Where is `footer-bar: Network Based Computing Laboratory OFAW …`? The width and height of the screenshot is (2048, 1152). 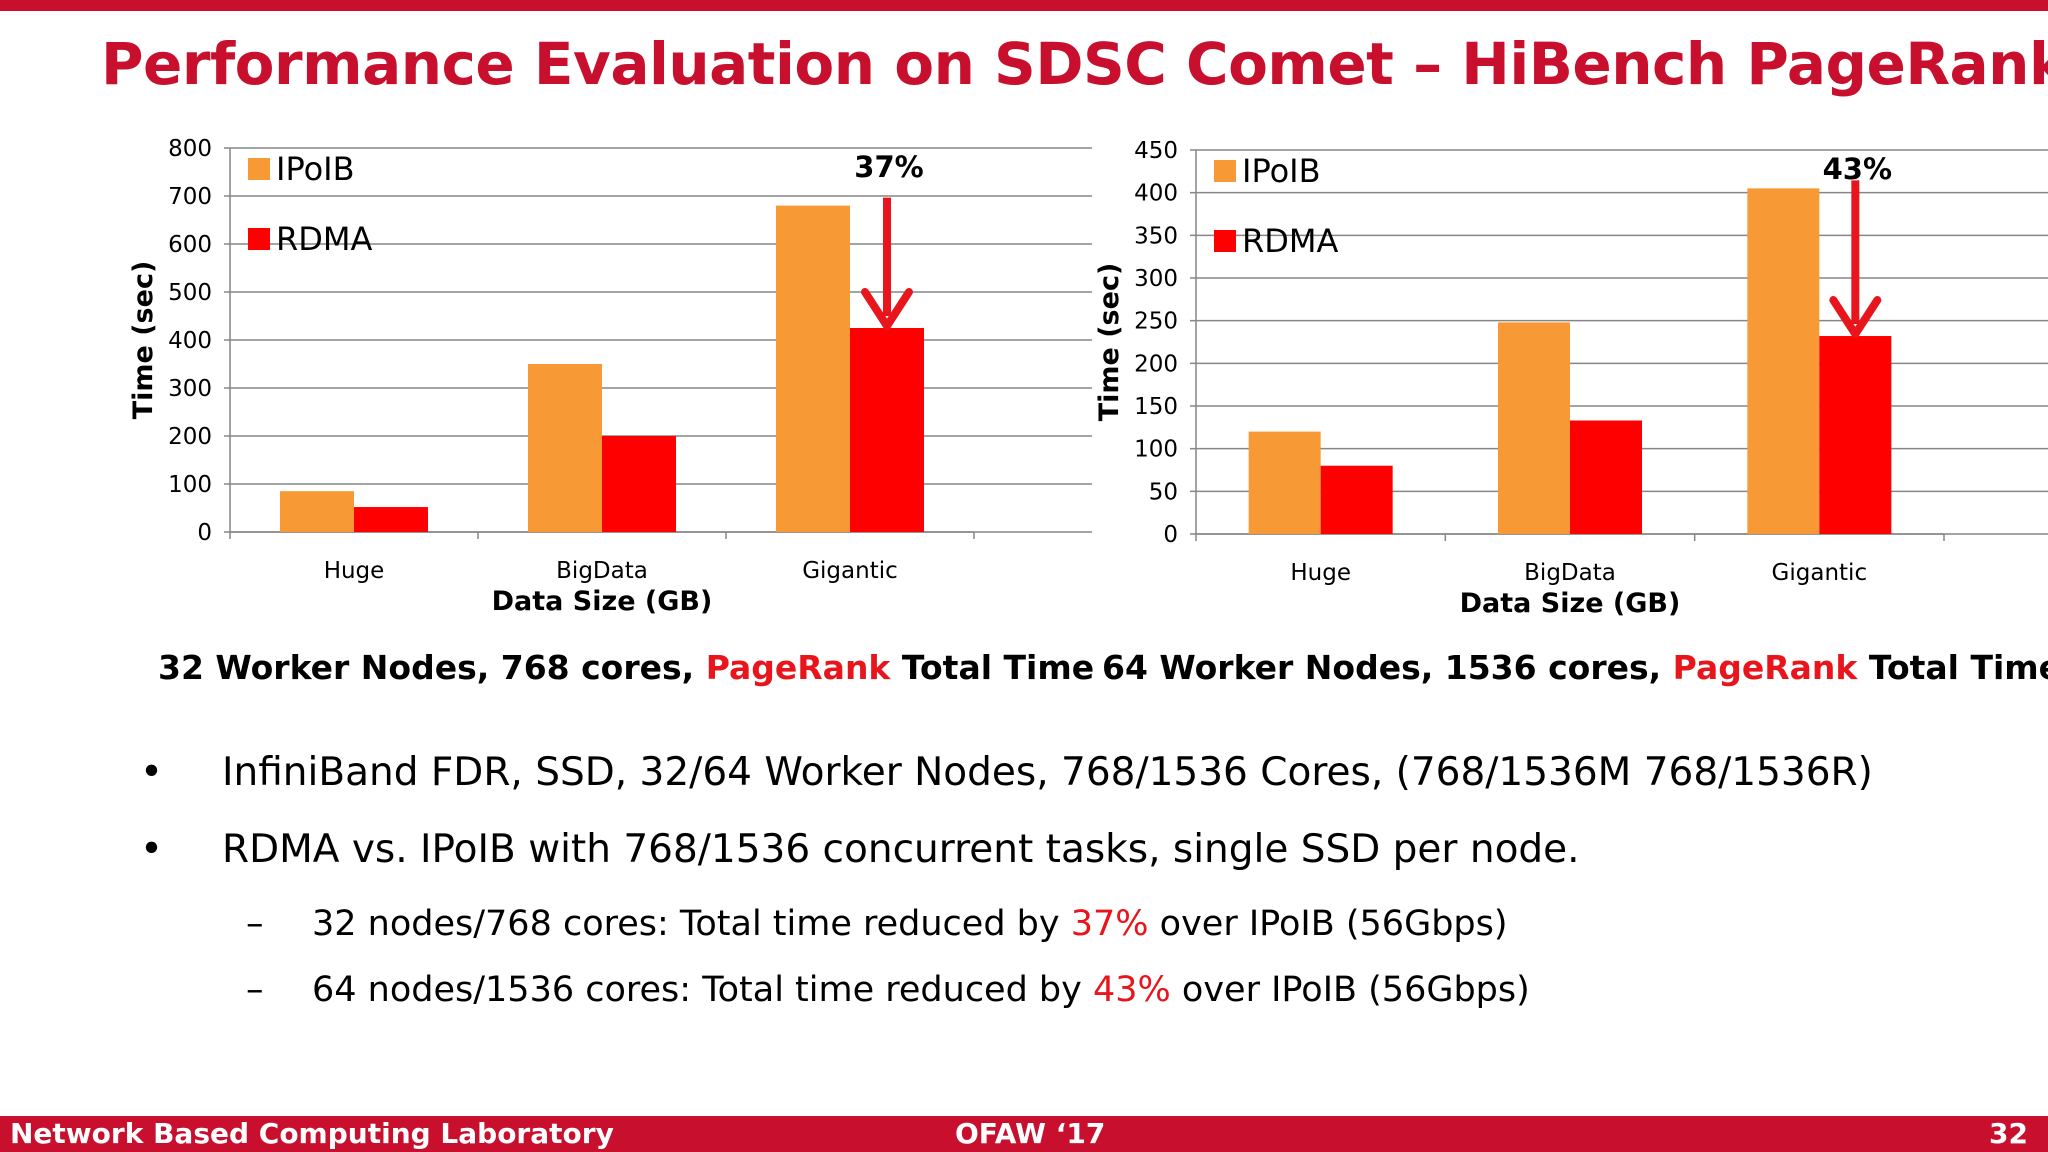 footer-bar: Network Based Computing Laboratory OFAW … is located at coordinates (1024, 1134).